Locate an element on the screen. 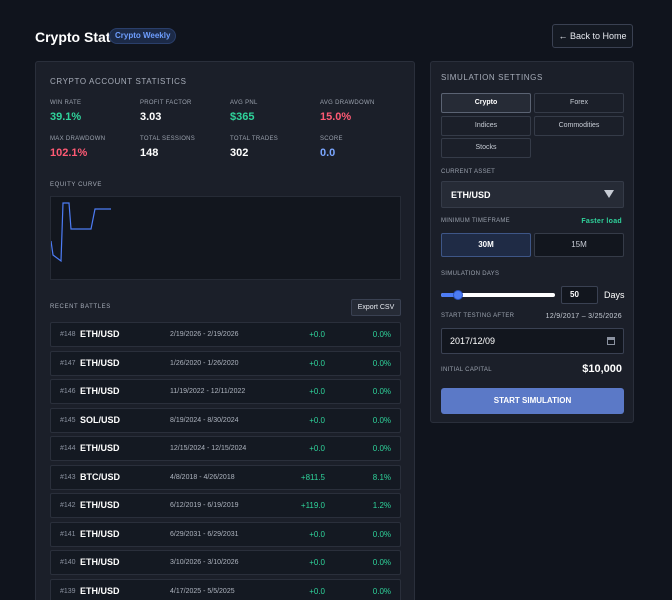 This screenshot has height=600, width=672. tab-forex: Forex is located at coordinates (579, 103).